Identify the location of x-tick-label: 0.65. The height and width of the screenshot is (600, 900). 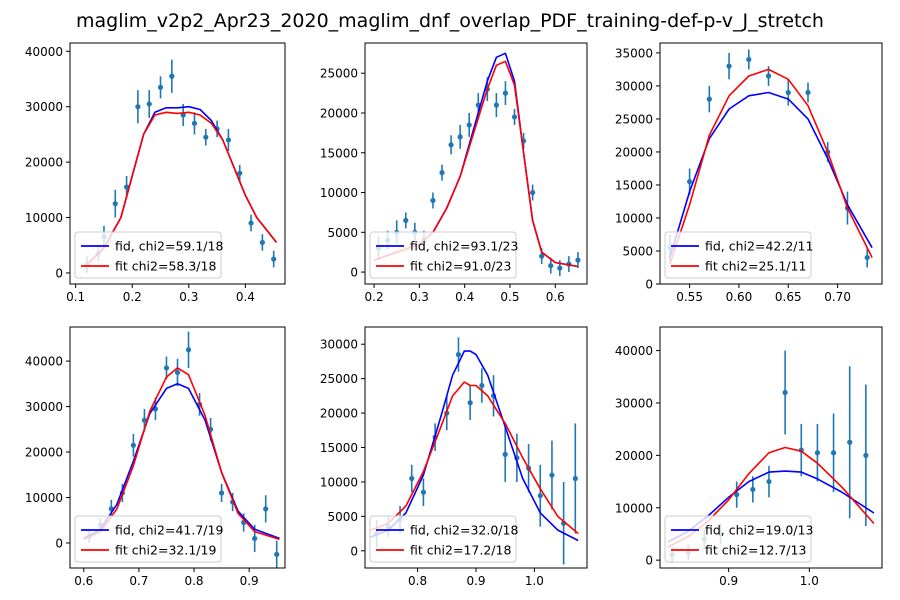
(788, 297).